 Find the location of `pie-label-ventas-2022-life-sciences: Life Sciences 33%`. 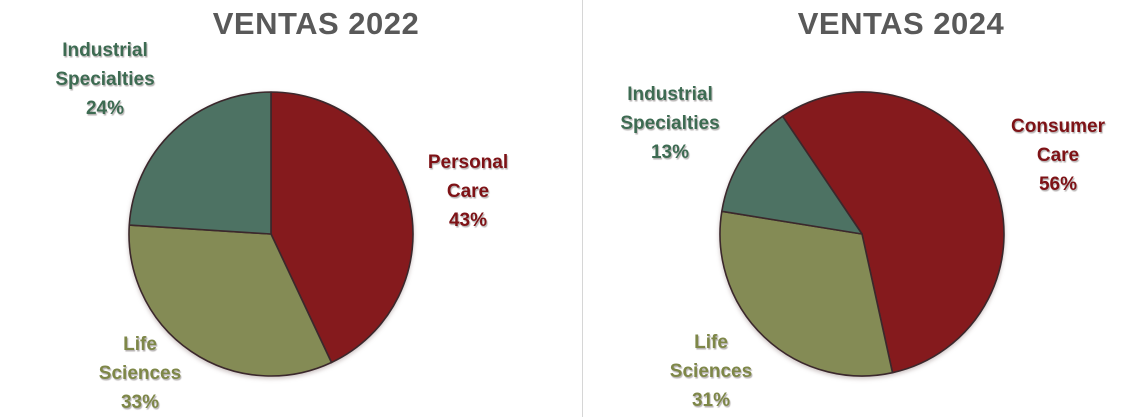

pie-label-ventas-2022-life-sciences: Life Sciences 33% is located at coordinates (140, 373).